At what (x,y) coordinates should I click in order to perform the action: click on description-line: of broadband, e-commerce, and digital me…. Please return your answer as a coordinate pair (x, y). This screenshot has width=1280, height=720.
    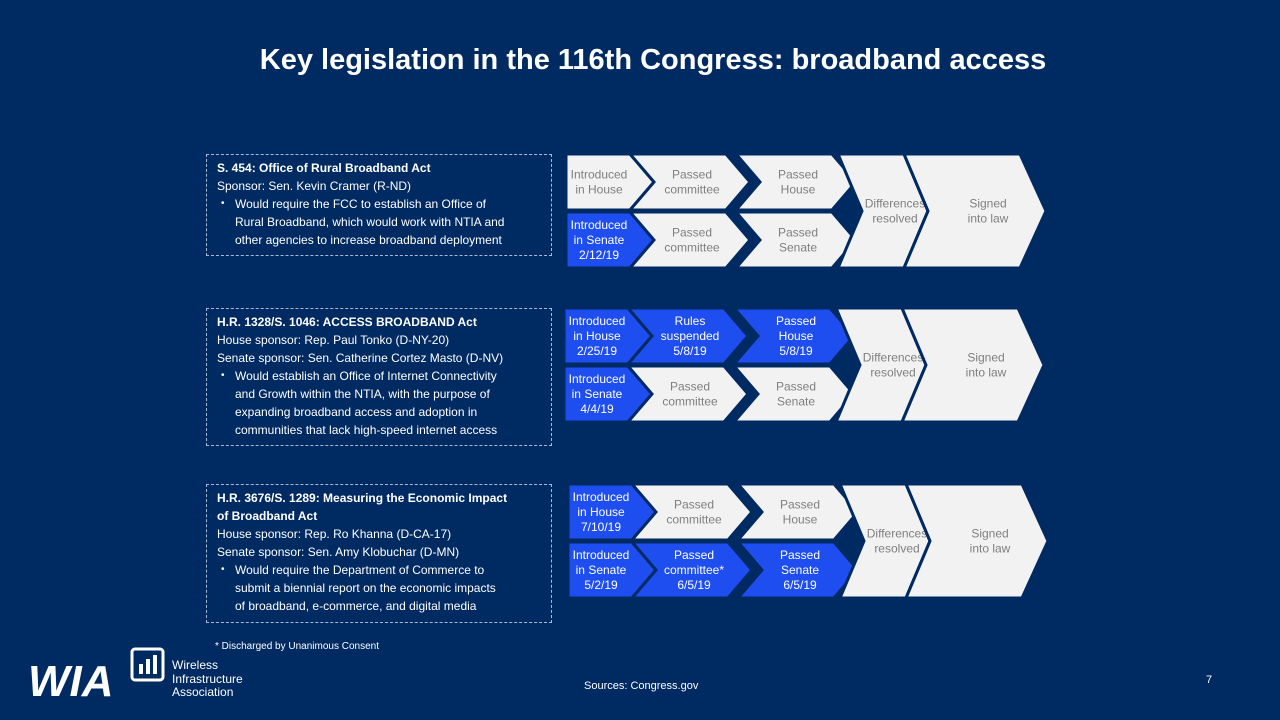
    Looking at the image, I should click on (356, 606).